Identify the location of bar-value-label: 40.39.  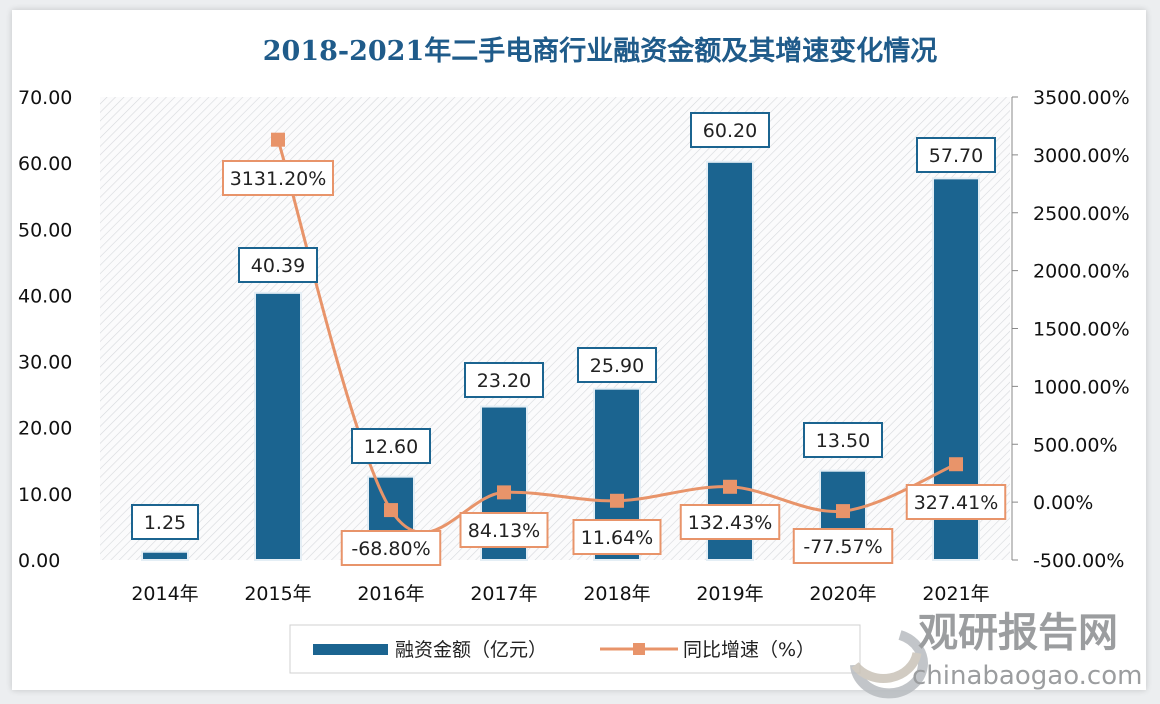
(278, 266).